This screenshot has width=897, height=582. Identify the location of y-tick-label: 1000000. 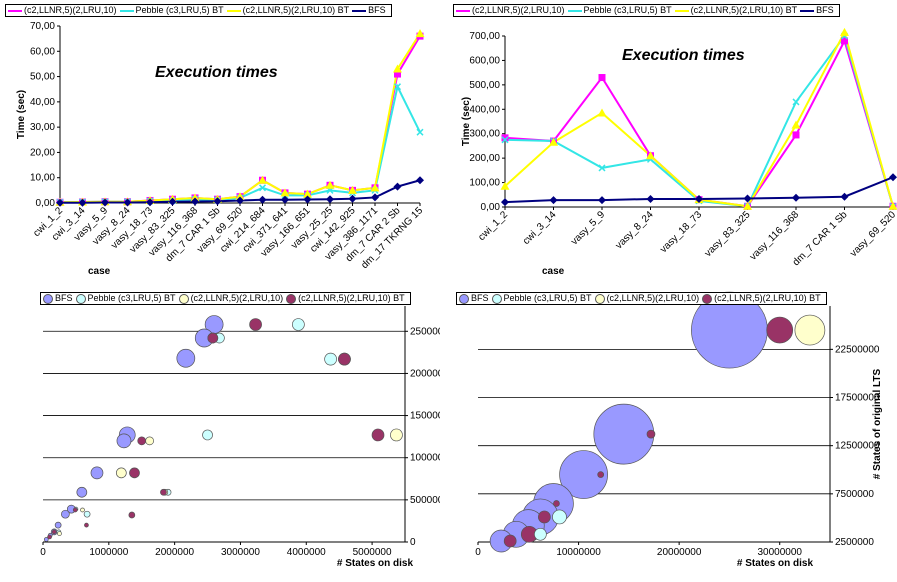
(425, 458).